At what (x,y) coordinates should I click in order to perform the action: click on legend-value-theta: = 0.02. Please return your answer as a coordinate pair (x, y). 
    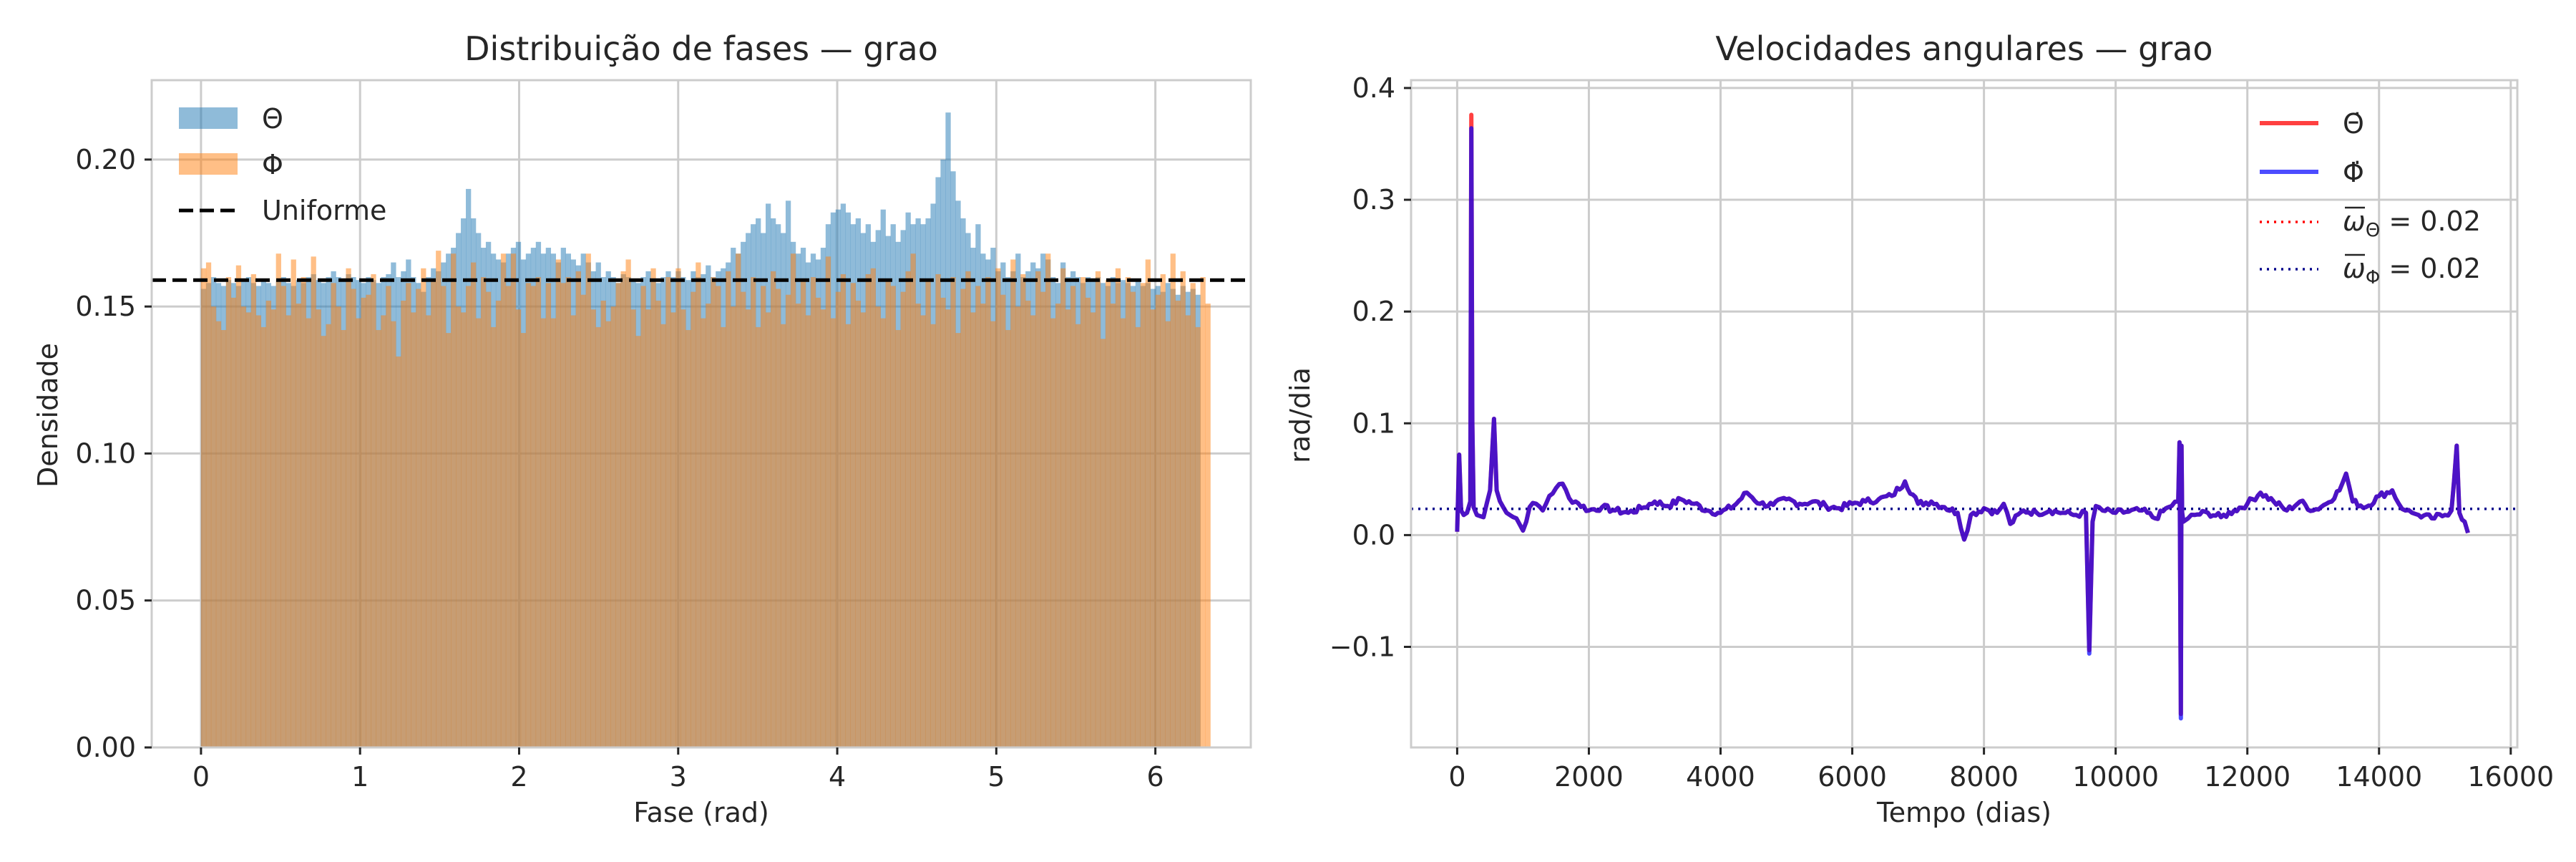
    Looking at the image, I should click on (2430, 221).